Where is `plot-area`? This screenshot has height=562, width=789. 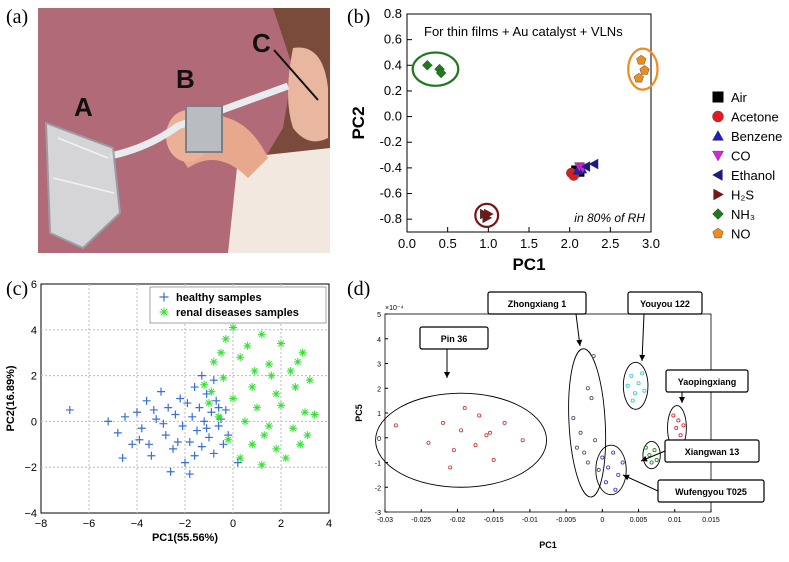
plot-area is located at coordinates (529, 123).